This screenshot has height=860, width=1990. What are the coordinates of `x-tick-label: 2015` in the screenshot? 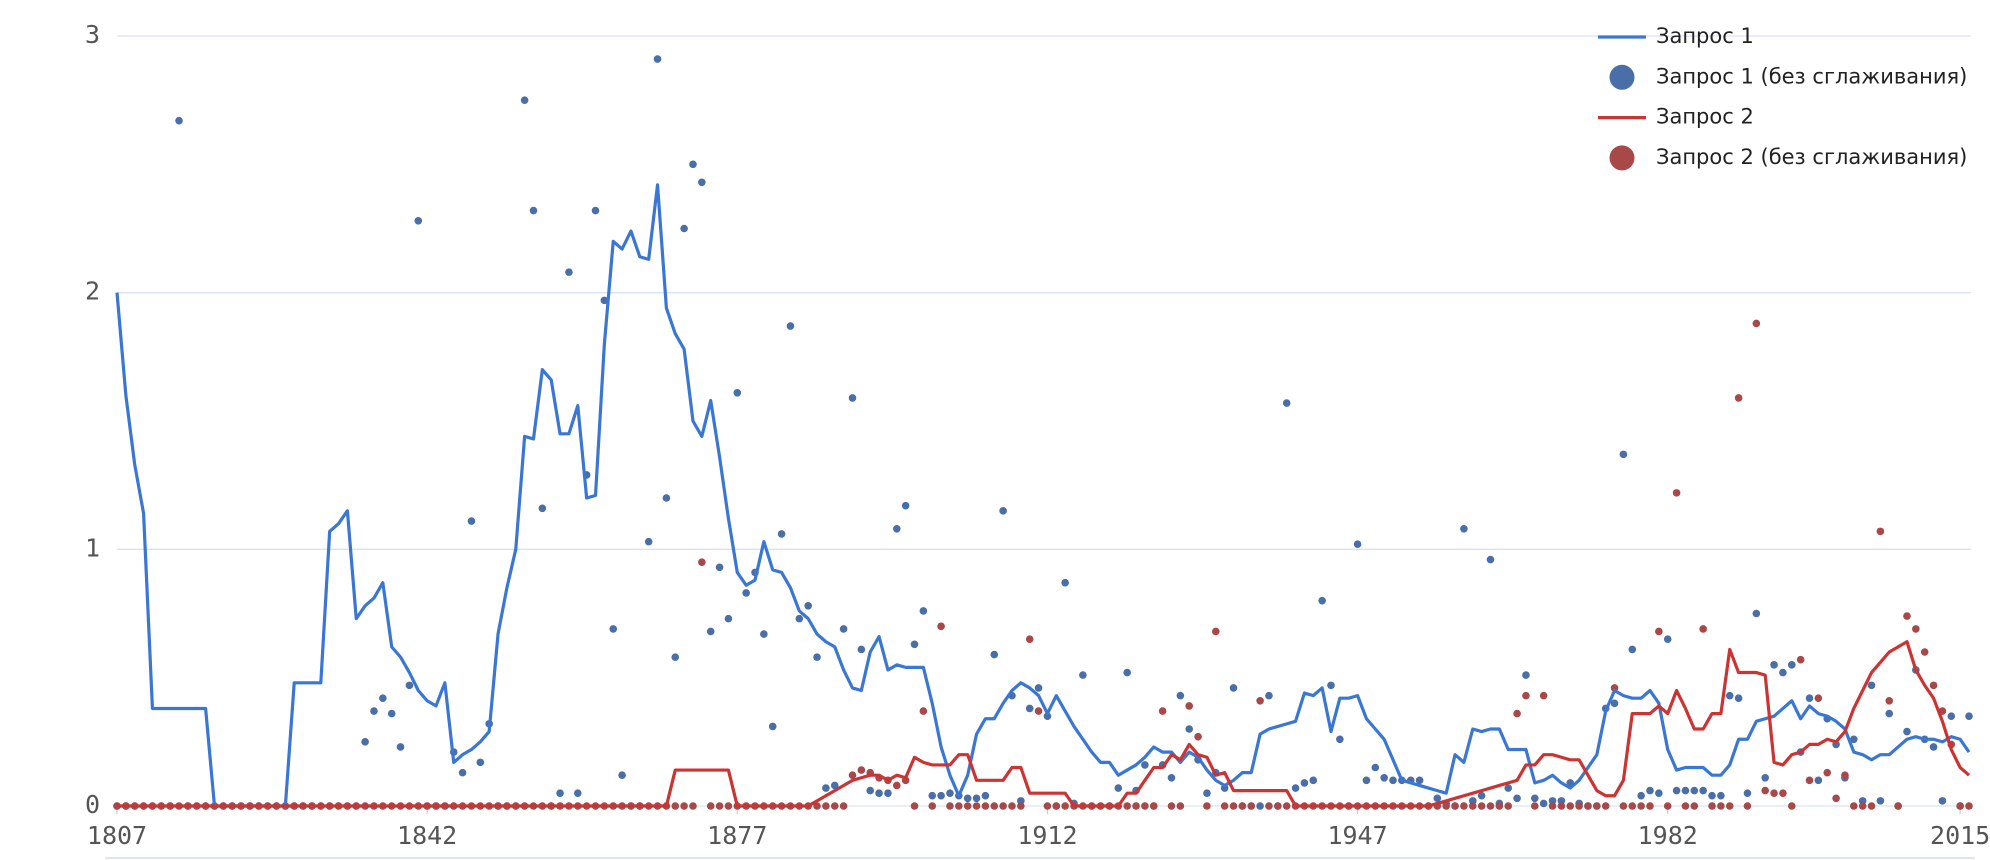 It's located at (1960, 835).